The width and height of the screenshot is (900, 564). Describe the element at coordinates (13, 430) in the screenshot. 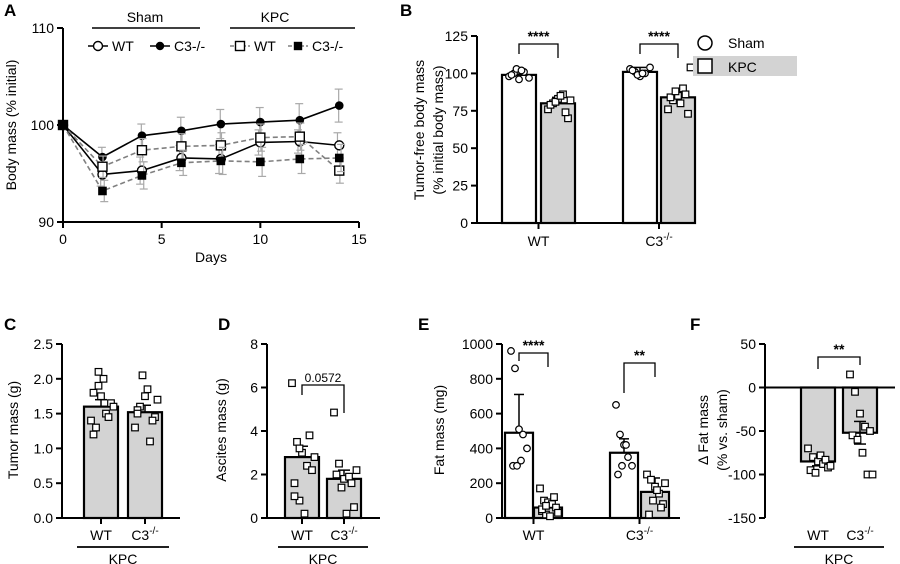

I see `y-axis-title: Tumor mass (g)` at that location.